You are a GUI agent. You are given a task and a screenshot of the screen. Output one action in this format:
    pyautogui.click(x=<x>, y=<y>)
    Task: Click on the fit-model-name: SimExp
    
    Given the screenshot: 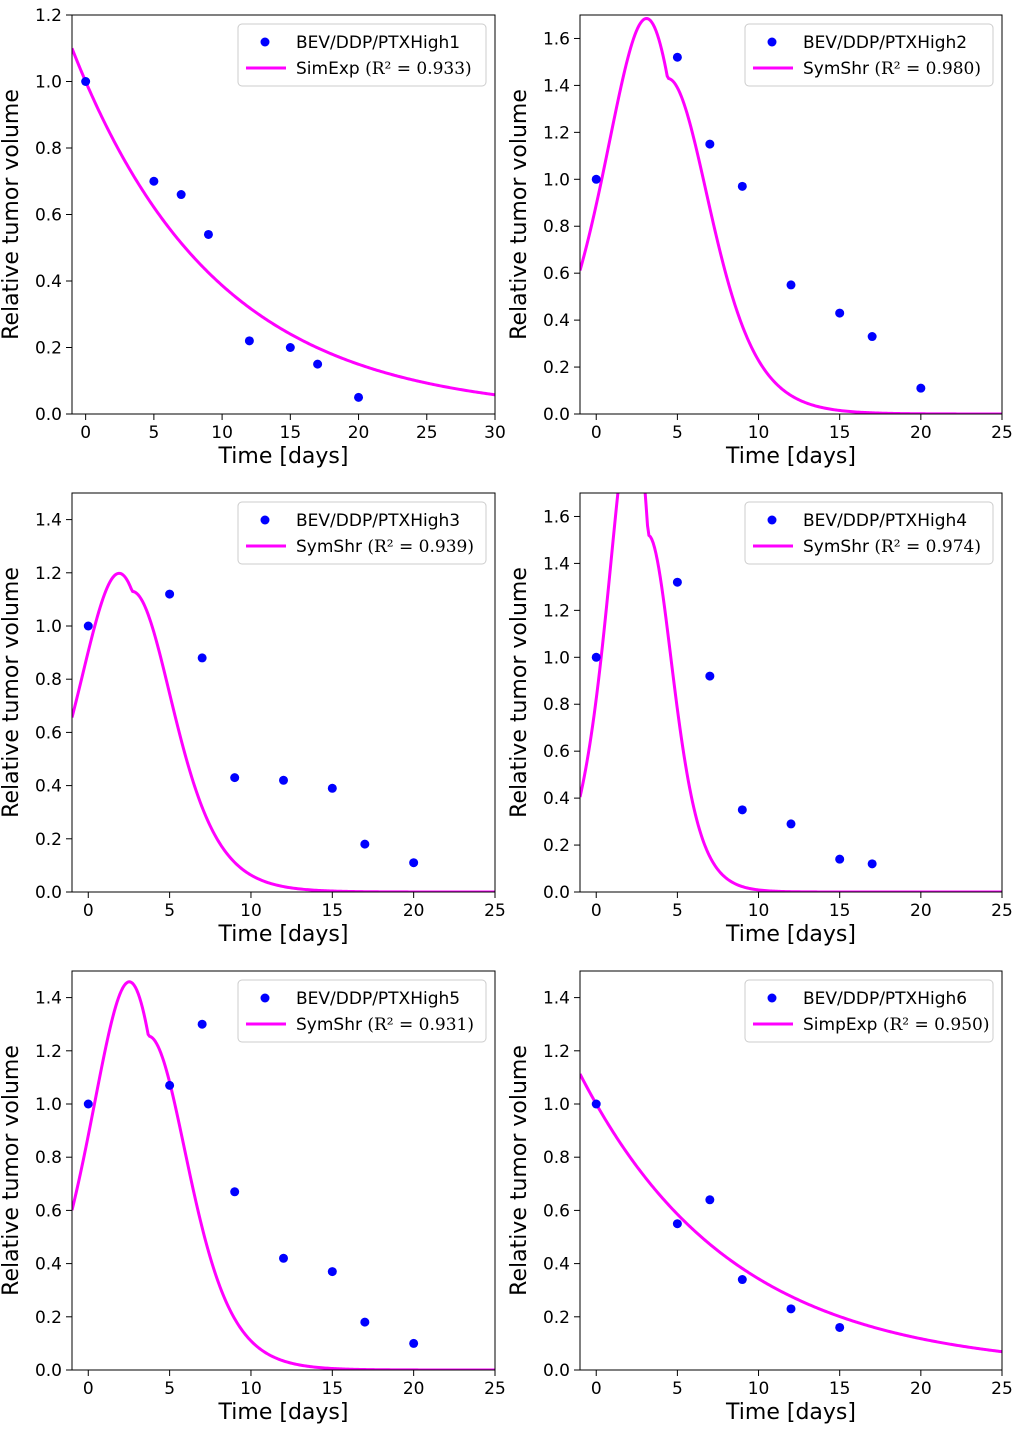 What is the action you would take?
    pyautogui.click(x=330, y=69)
    